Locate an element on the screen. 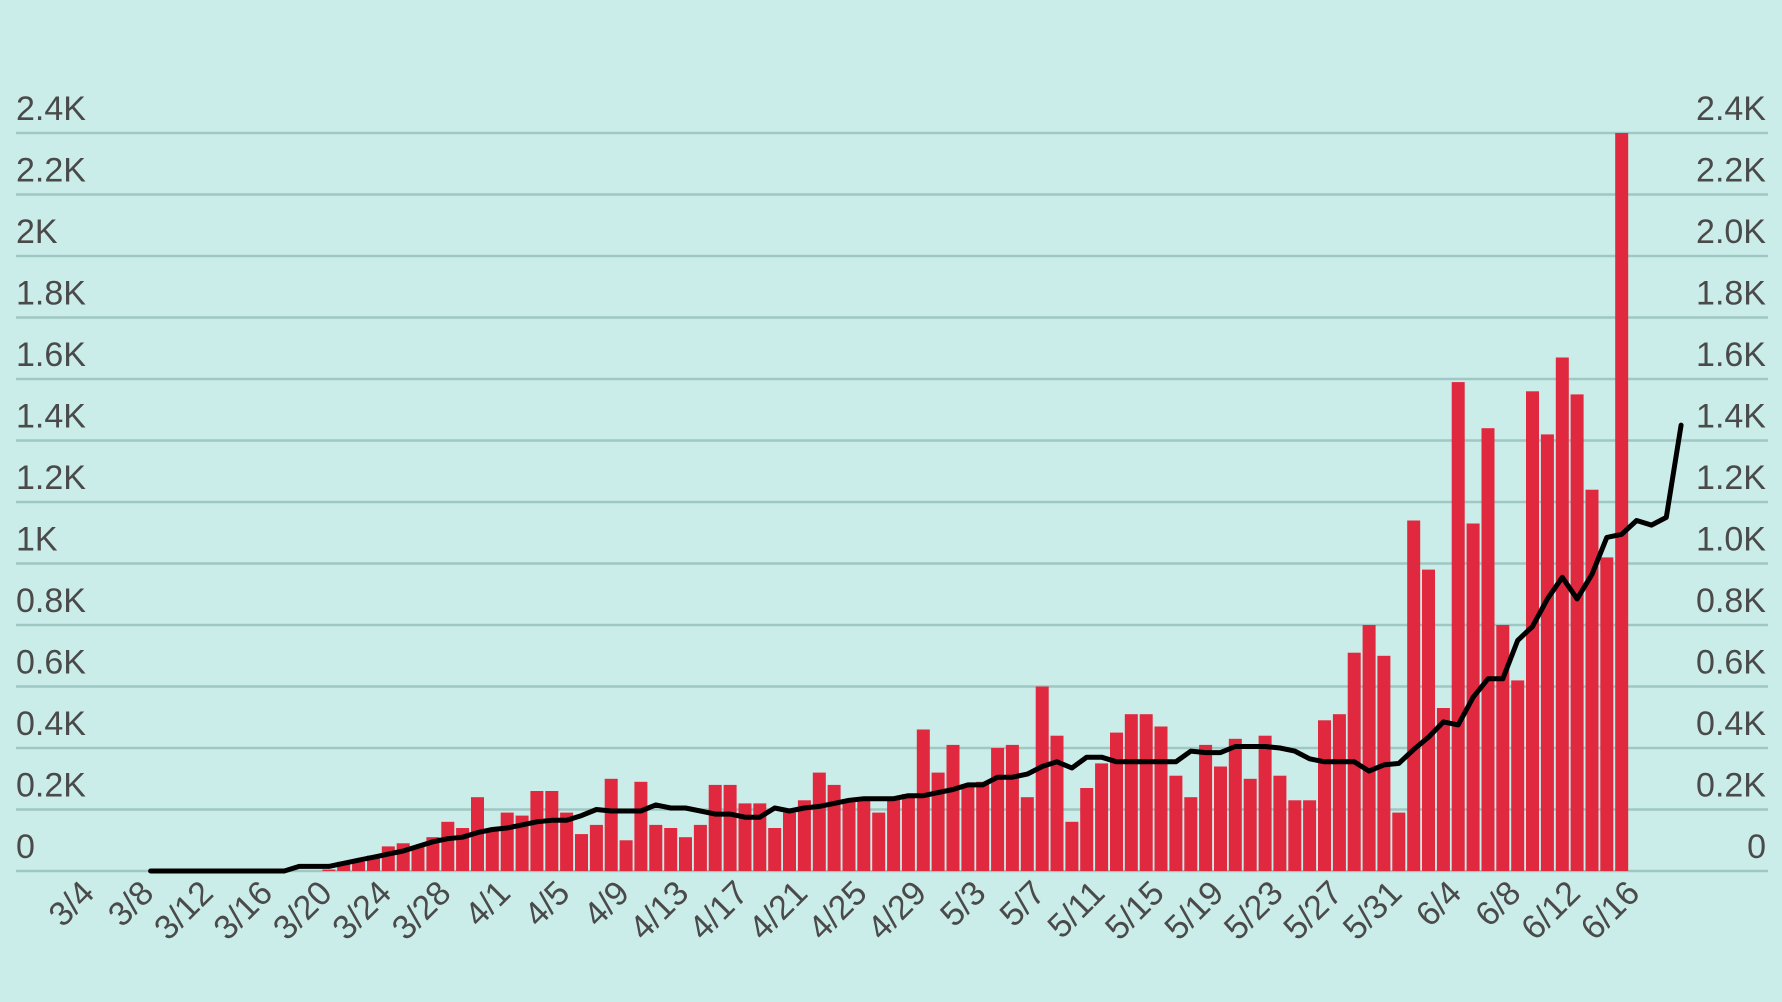 This screenshot has height=1002, width=1782. x-tick-label: 6/12 is located at coordinates (1551, 911).